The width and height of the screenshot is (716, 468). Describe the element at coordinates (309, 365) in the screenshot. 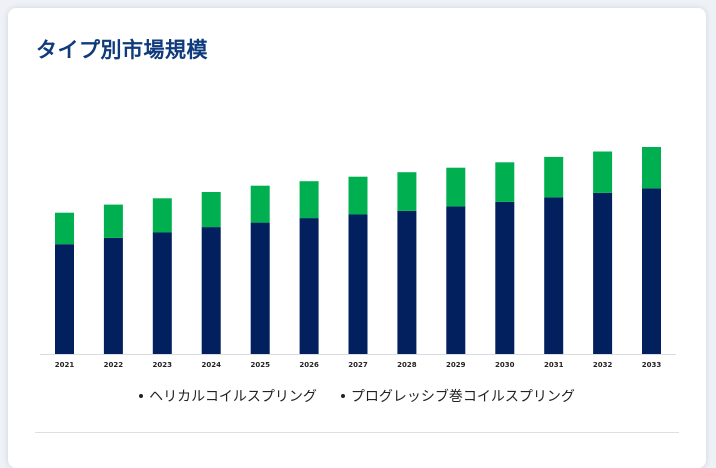

I see `x-tick-label: 2026` at that location.